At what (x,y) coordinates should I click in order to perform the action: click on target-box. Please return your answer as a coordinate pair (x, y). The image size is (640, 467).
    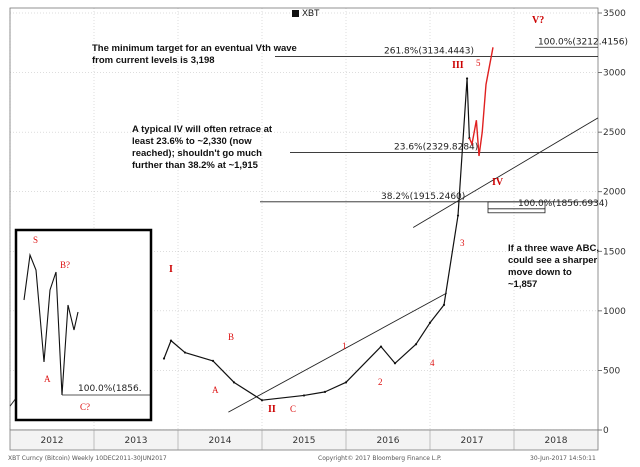
    Looking at the image, I should click on (516, 207).